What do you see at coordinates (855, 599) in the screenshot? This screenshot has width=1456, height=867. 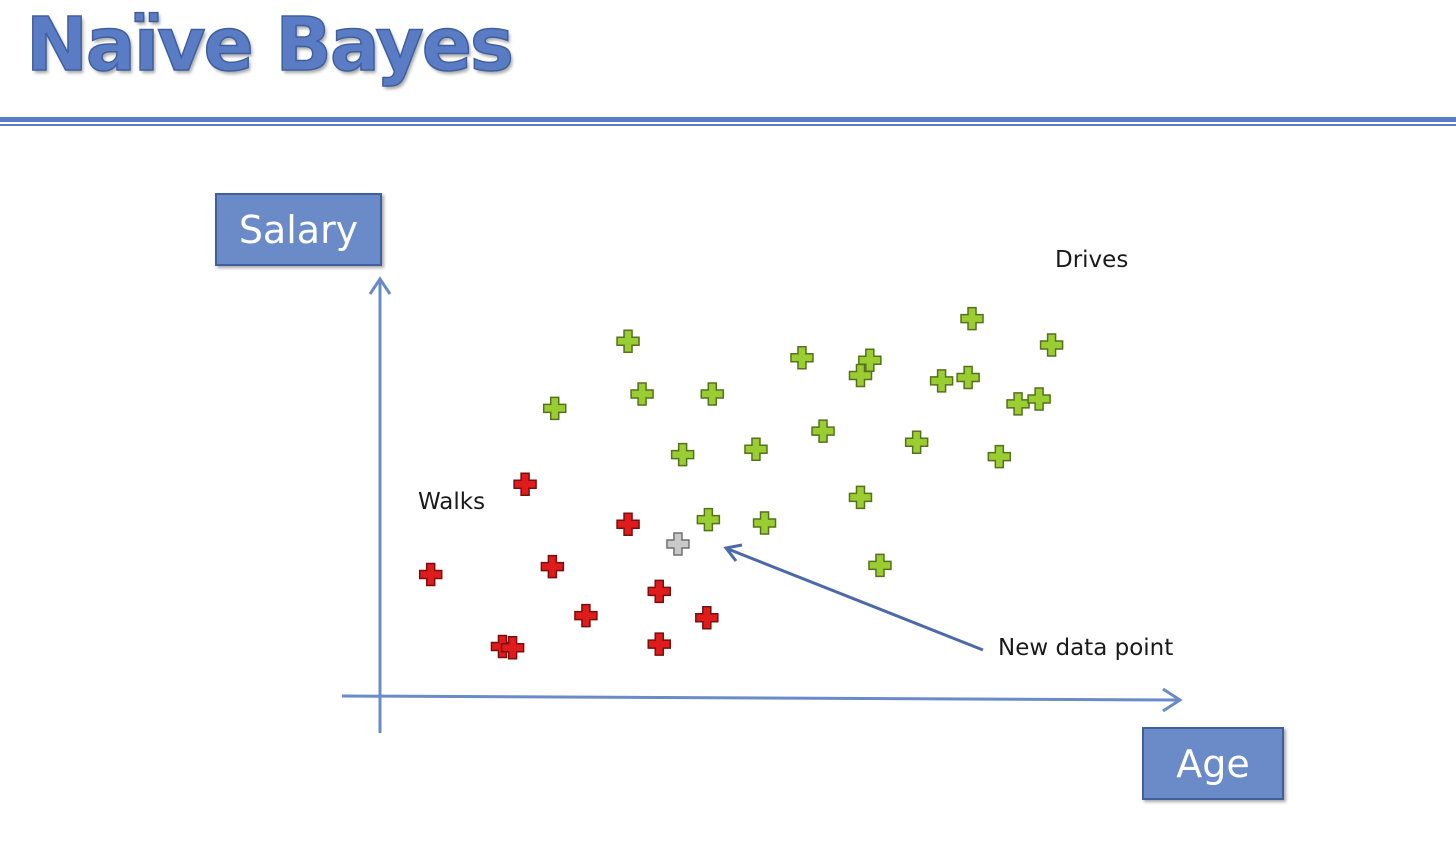 I see `new-point-arrow` at bounding box center [855, 599].